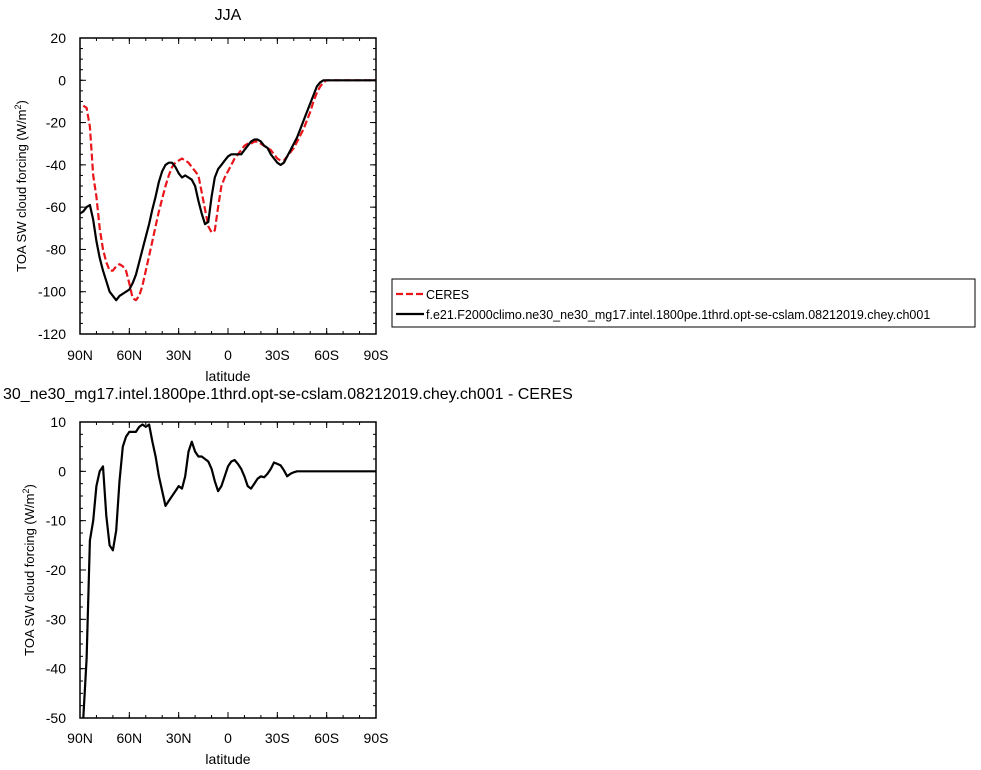 The width and height of the screenshot is (981, 770). Describe the element at coordinates (52, 292) in the screenshot. I see `y-tick-label: -100` at that location.